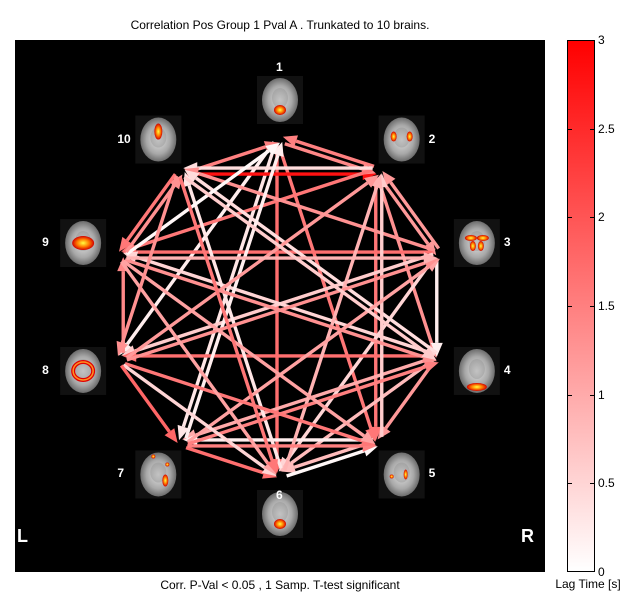 This screenshot has height=607, width=636. What do you see at coordinates (45, 242) in the screenshot?
I see `node-label-9: 9` at bounding box center [45, 242].